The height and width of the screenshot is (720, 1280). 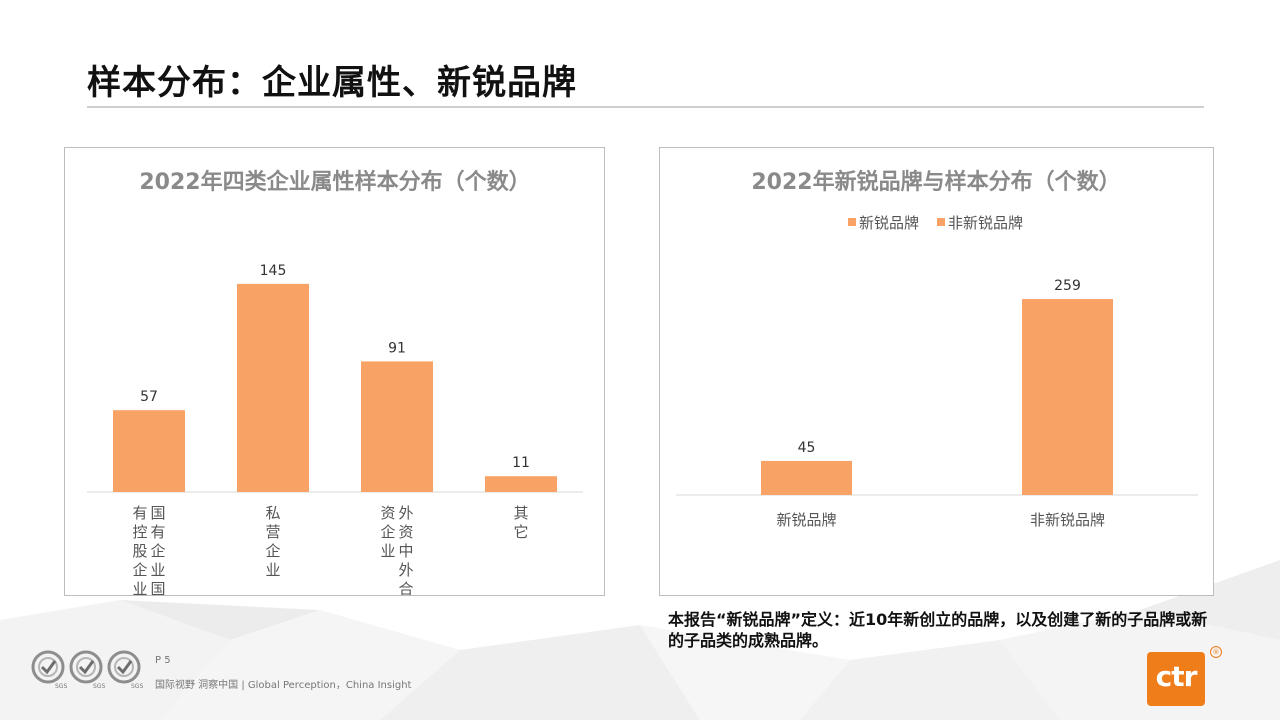 I want to click on legend-label: 非新锐品牌, so click(x=985, y=223).